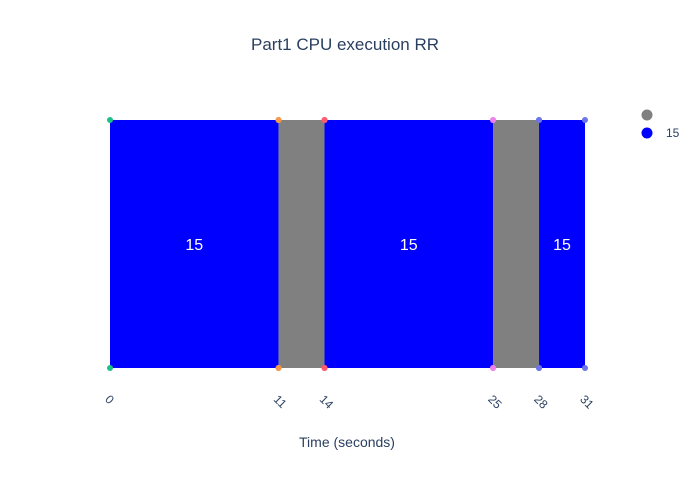 This screenshot has height=500, width=700. What do you see at coordinates (324, 120) in the screenshot?
I see `segment-2-start-marker-top` at bounding box center [324, 120].